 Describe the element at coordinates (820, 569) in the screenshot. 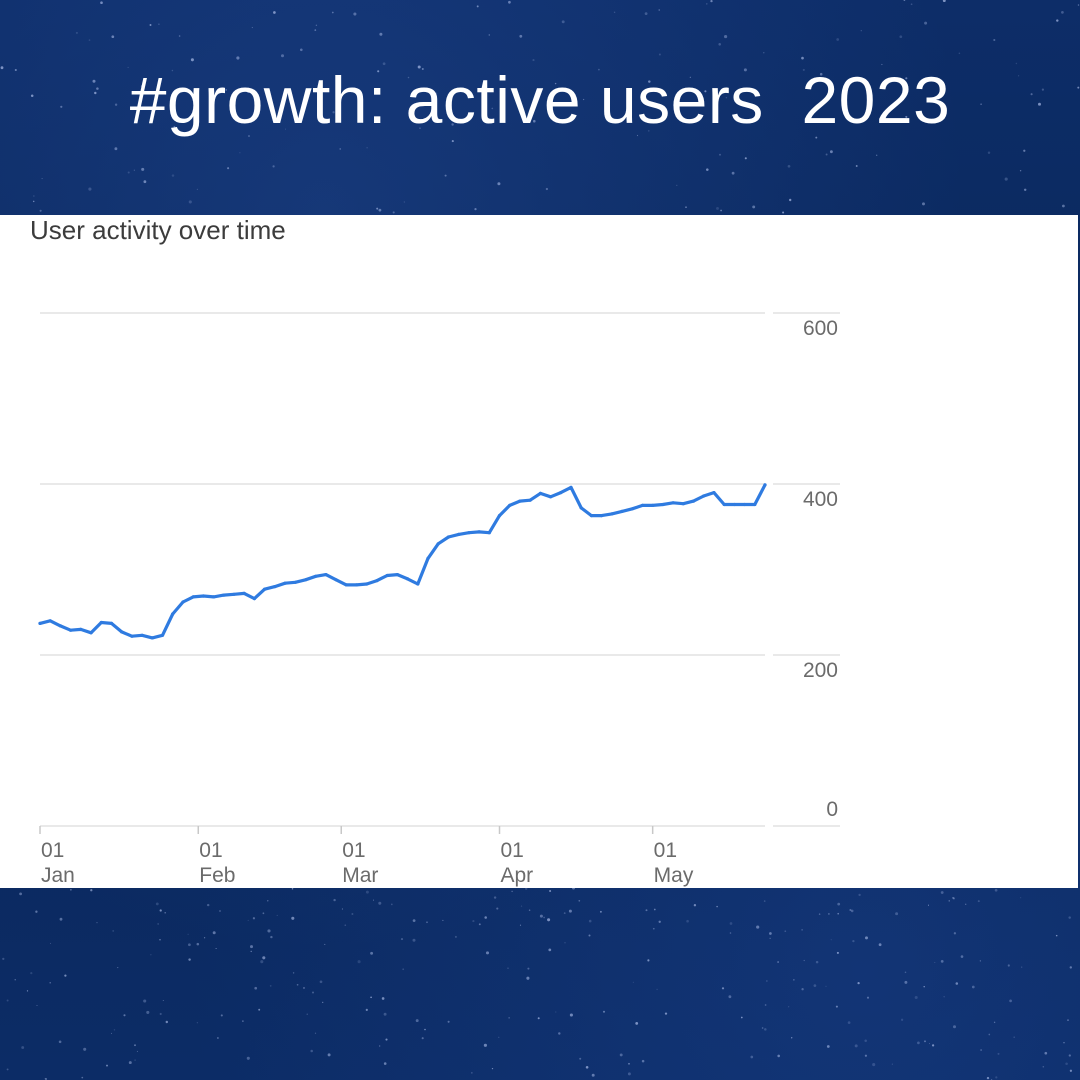

I see `y-axis-ticks: 0 200 400 600` at that location.